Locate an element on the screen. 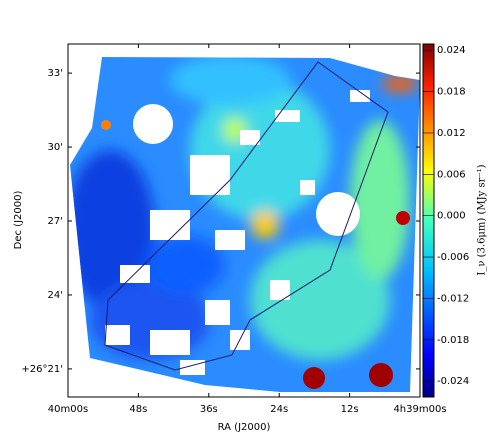 The image size is (491, 442). x-tick-label: 4h39m00s is located at coordinates (419, 409).